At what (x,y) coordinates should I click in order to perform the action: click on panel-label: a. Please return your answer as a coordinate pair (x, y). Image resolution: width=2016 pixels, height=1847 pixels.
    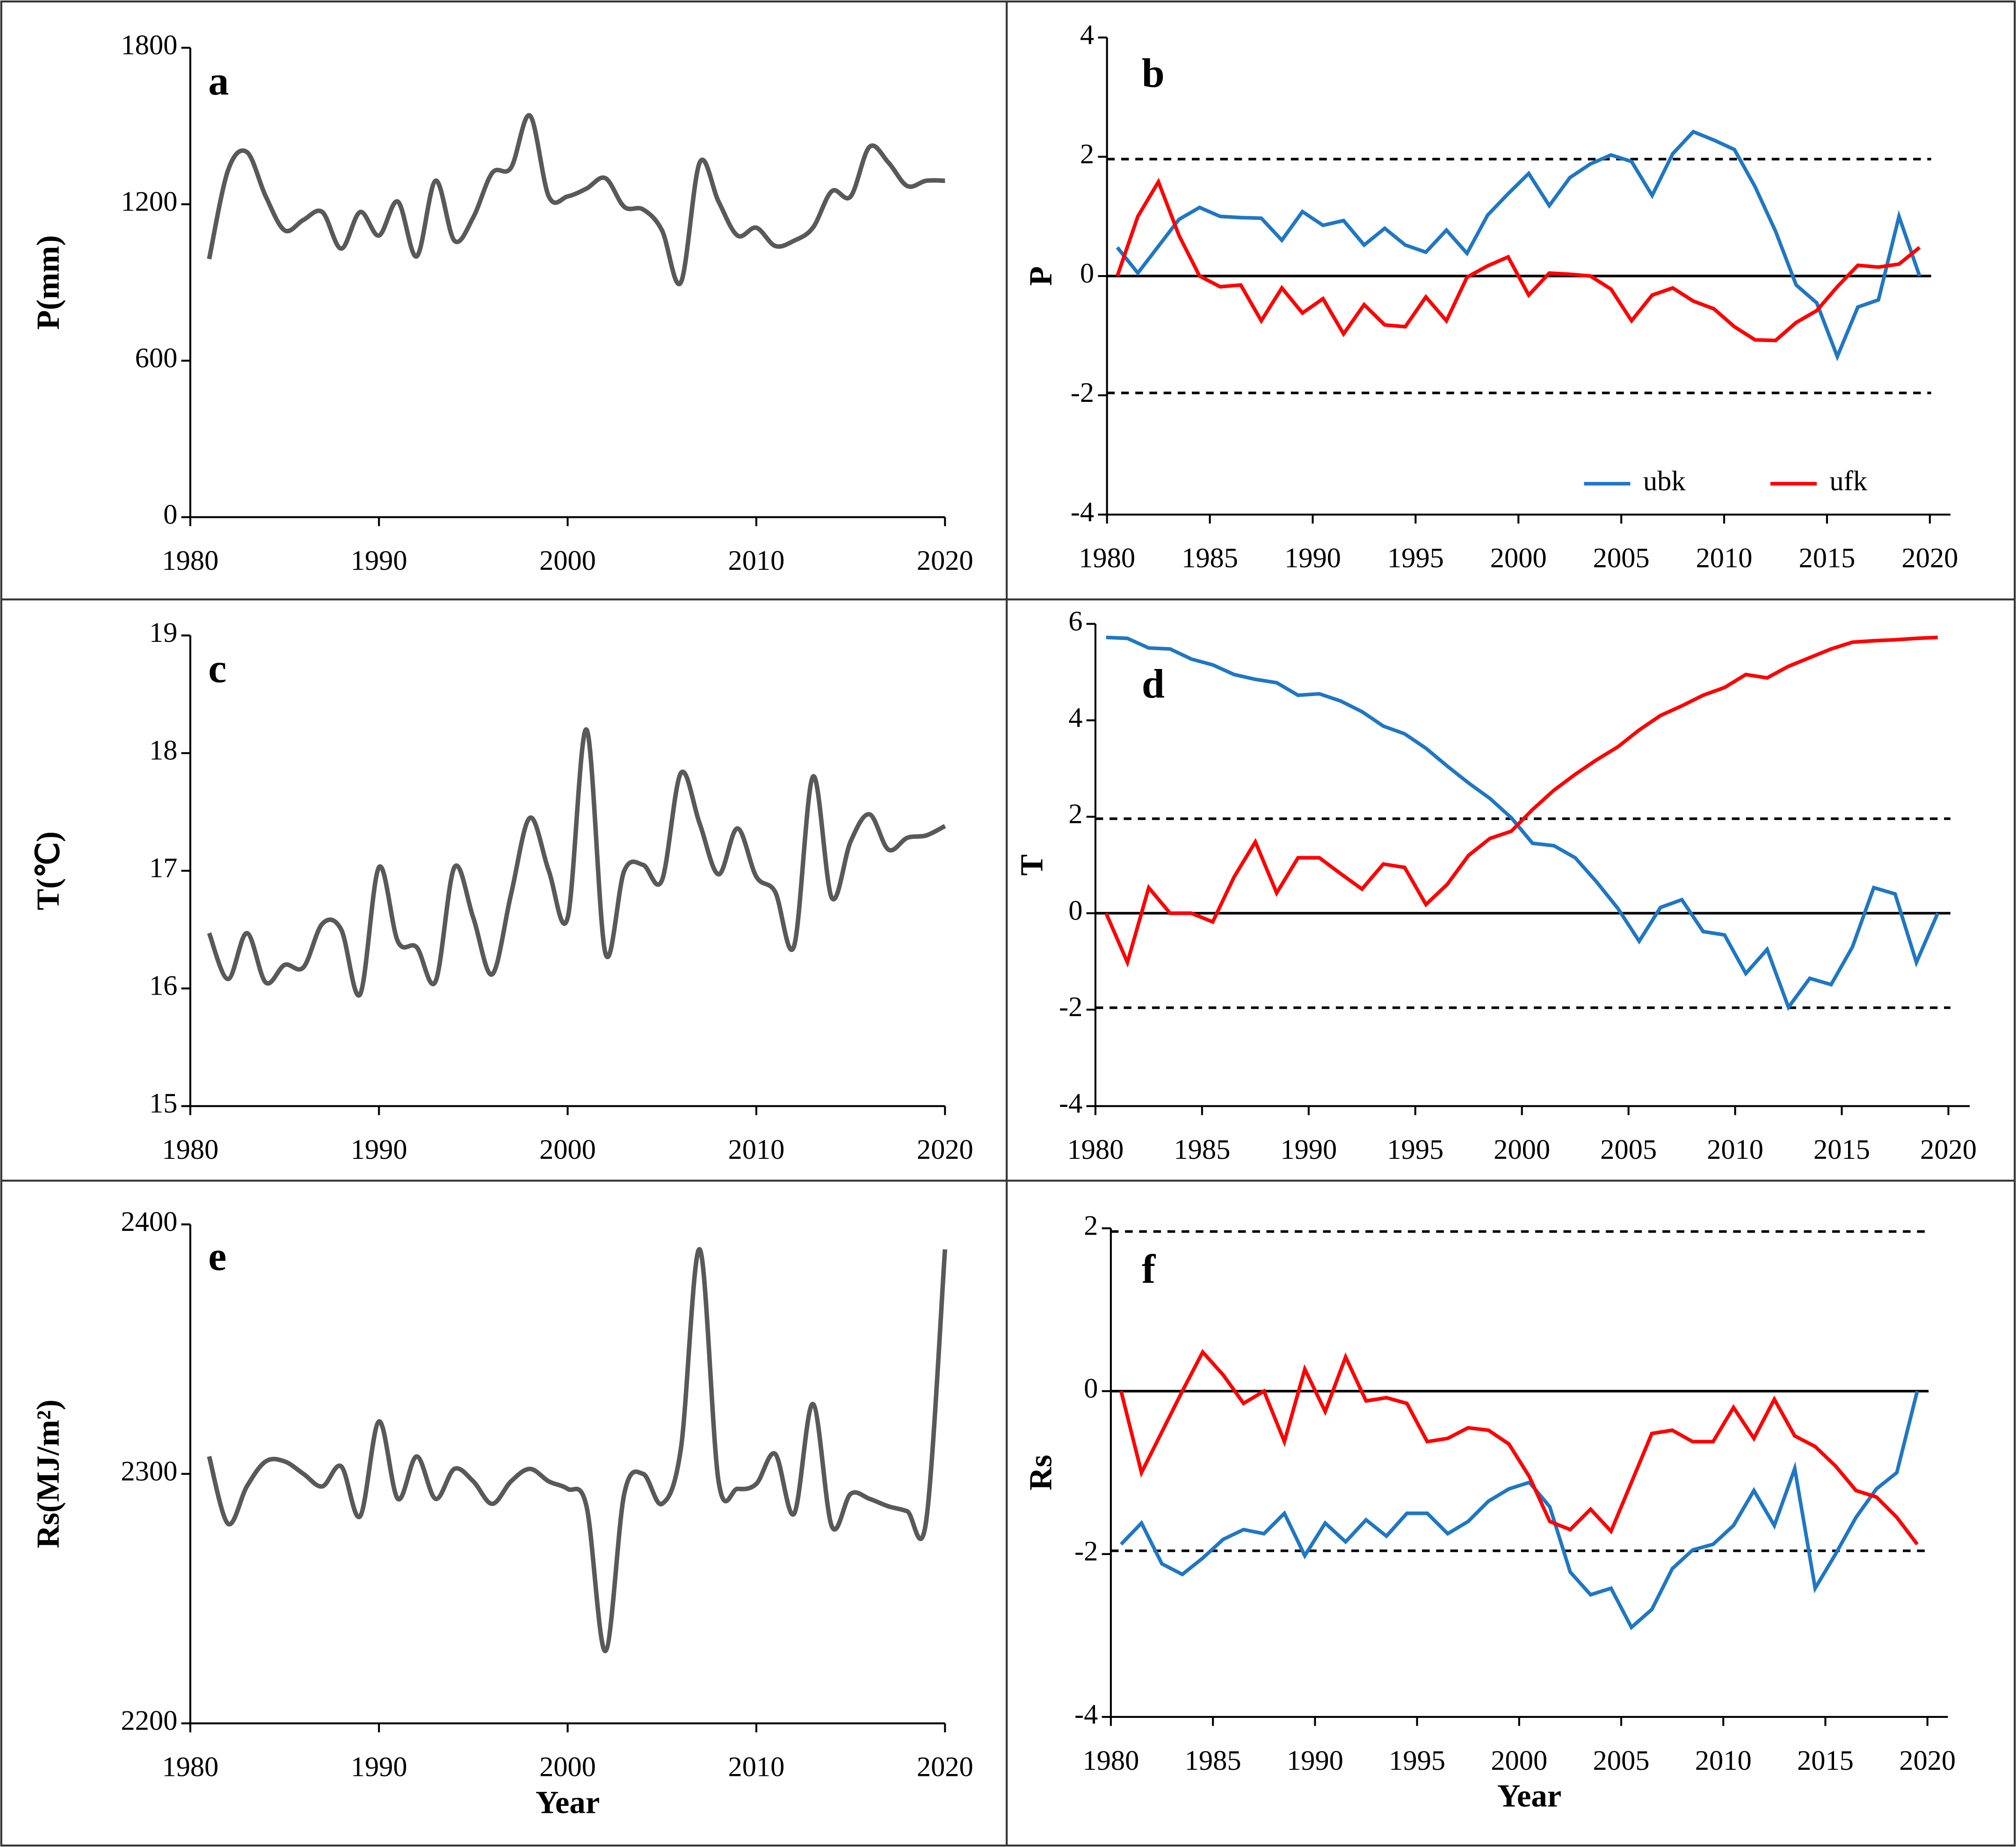
    Looking at the image, I should click on (219, 81).